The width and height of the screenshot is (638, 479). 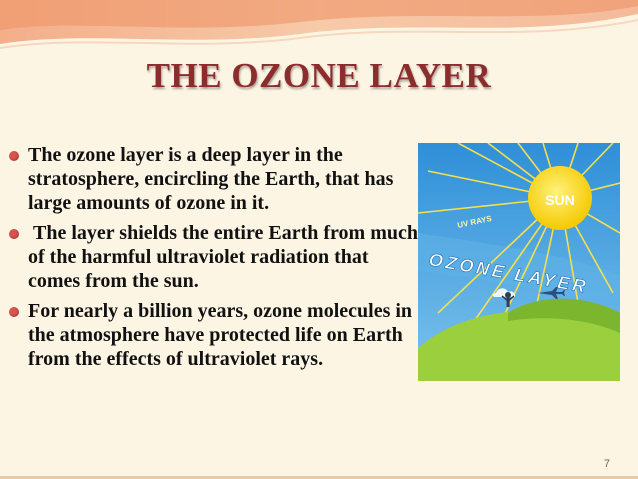 What do you see at coordinates (508, 299) in the screenshot?
I see `person-icon` at bounding box center [508, 299].